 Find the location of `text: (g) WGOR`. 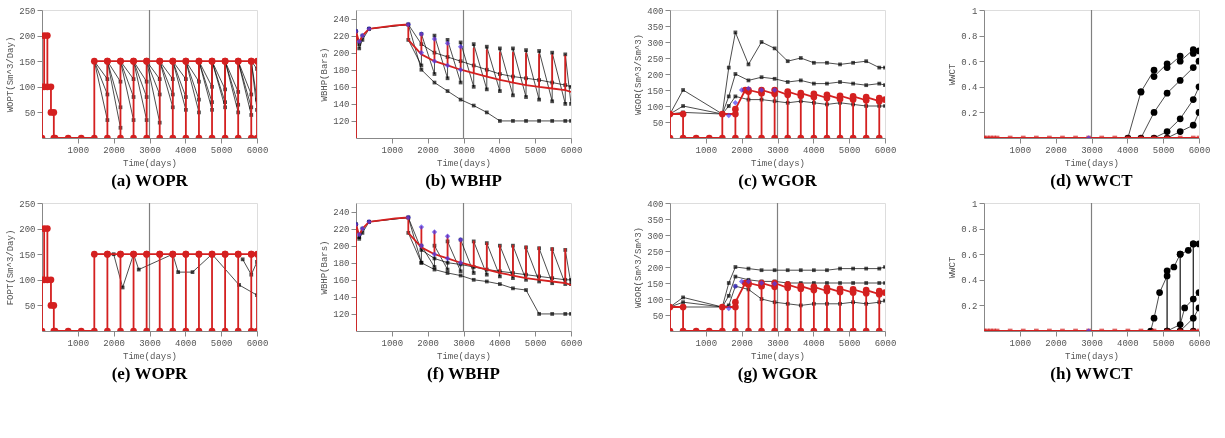

text: (g) WGOR is located at coordinates (777, 373).